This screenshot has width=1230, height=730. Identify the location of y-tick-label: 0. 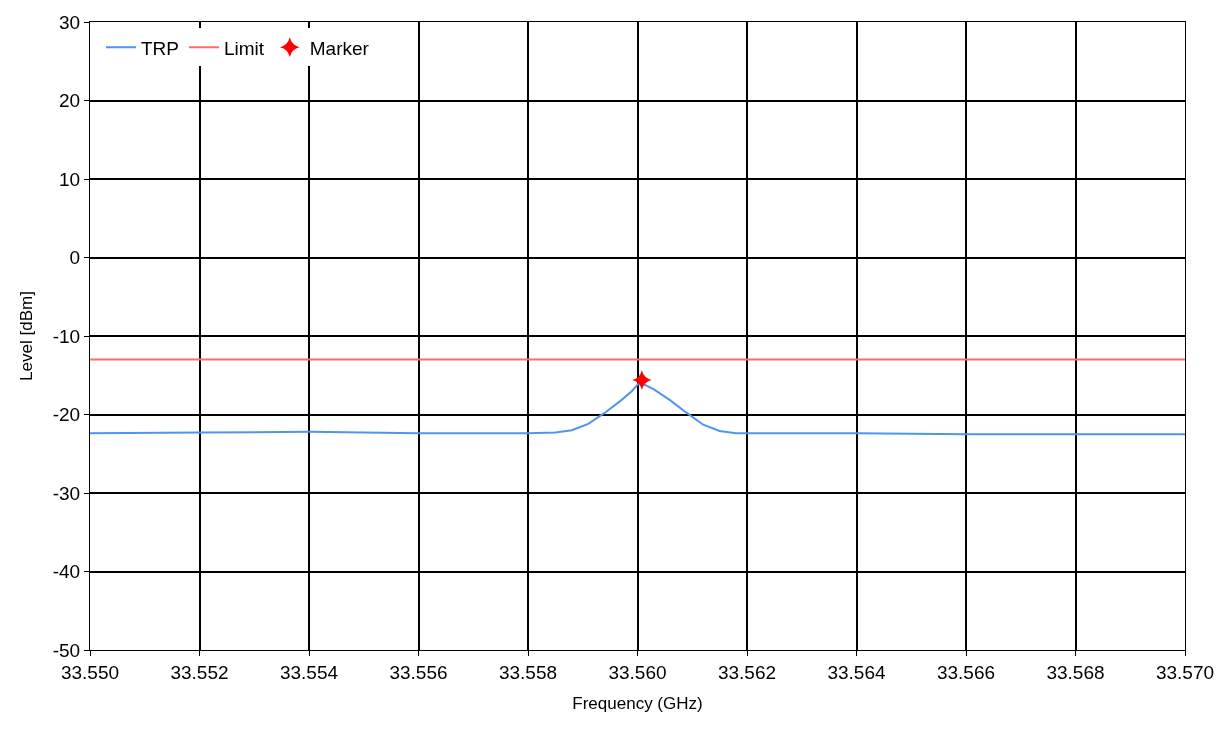
(75, 258).